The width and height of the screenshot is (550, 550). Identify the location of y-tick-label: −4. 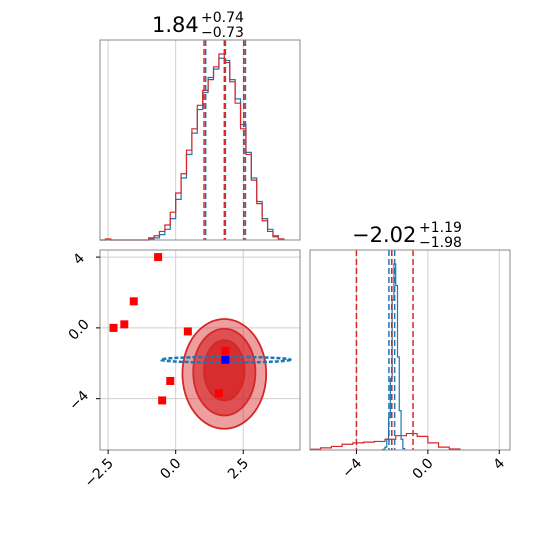
(79, 401).